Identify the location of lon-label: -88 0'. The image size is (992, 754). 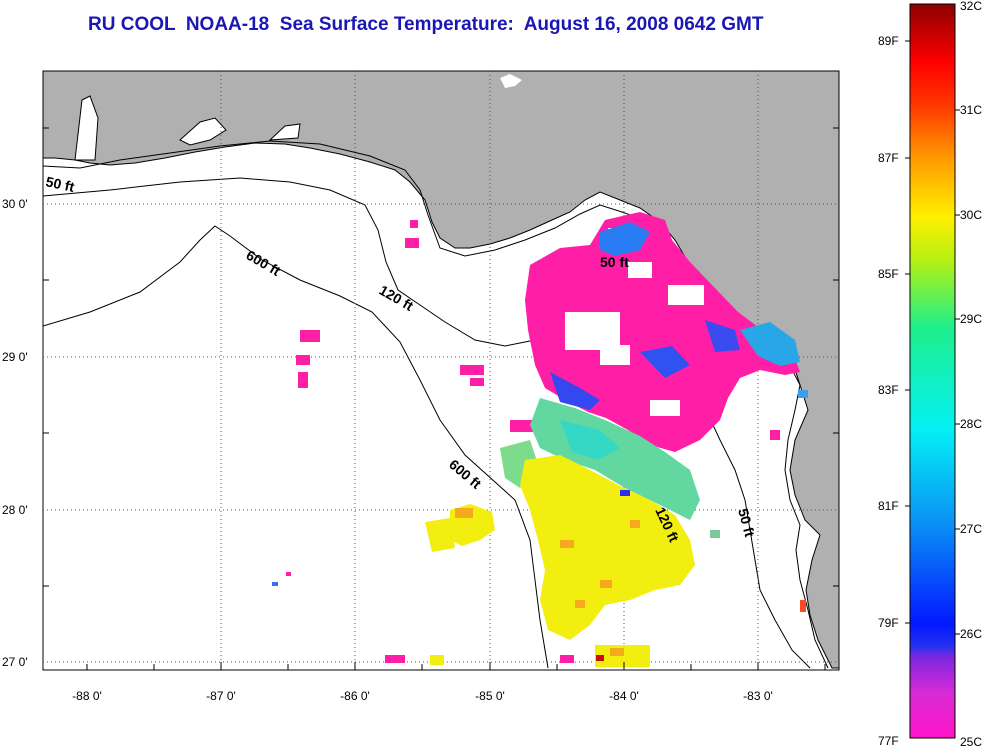
(87, 696).